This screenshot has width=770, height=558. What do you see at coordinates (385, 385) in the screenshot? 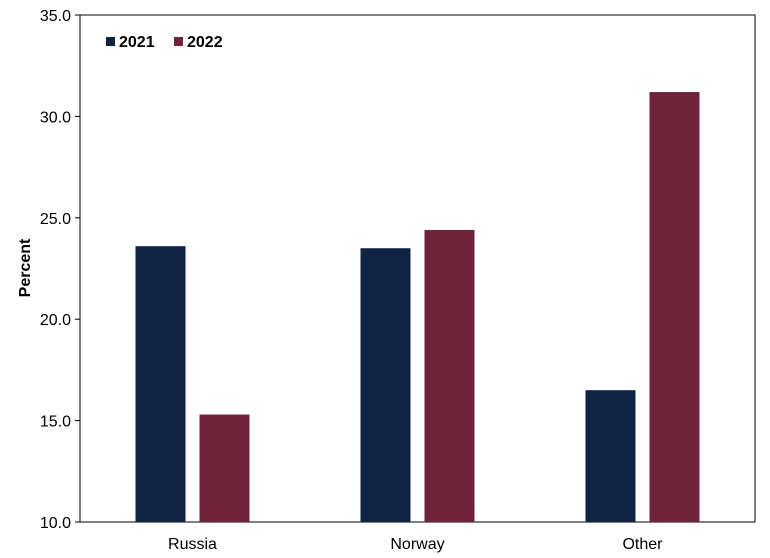
I see `bar-norway-2021` at bounding box center [385, 385].